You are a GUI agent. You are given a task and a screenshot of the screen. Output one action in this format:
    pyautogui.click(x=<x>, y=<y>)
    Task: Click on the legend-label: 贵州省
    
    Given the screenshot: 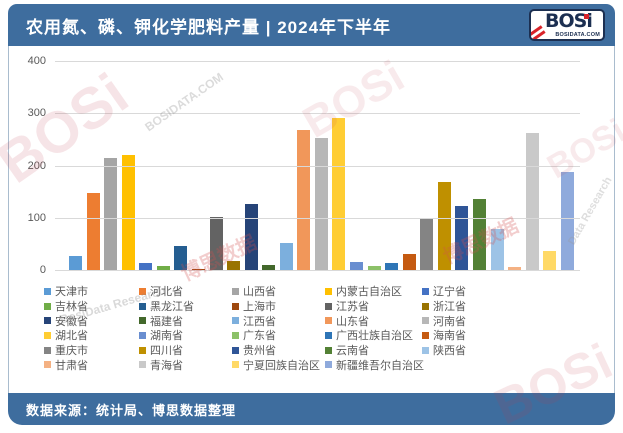 What is the action you would take?
    pyautogui.click(x=259, y=351)
    